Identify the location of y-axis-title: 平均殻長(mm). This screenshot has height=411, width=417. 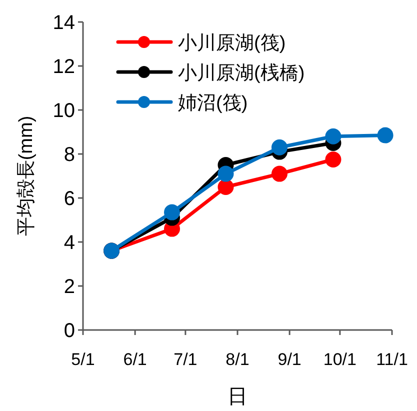
(26, 176).